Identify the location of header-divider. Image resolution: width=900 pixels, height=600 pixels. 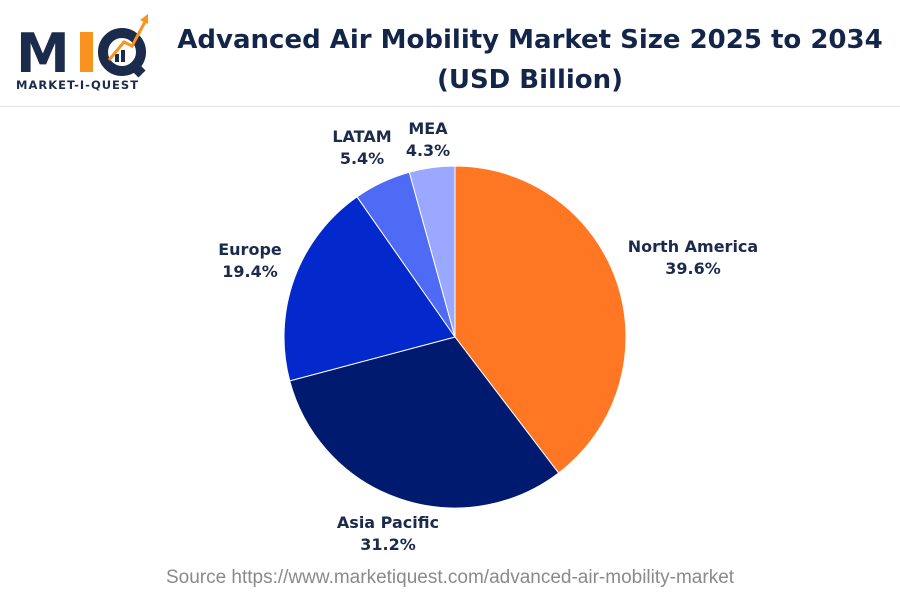
(450, 106).